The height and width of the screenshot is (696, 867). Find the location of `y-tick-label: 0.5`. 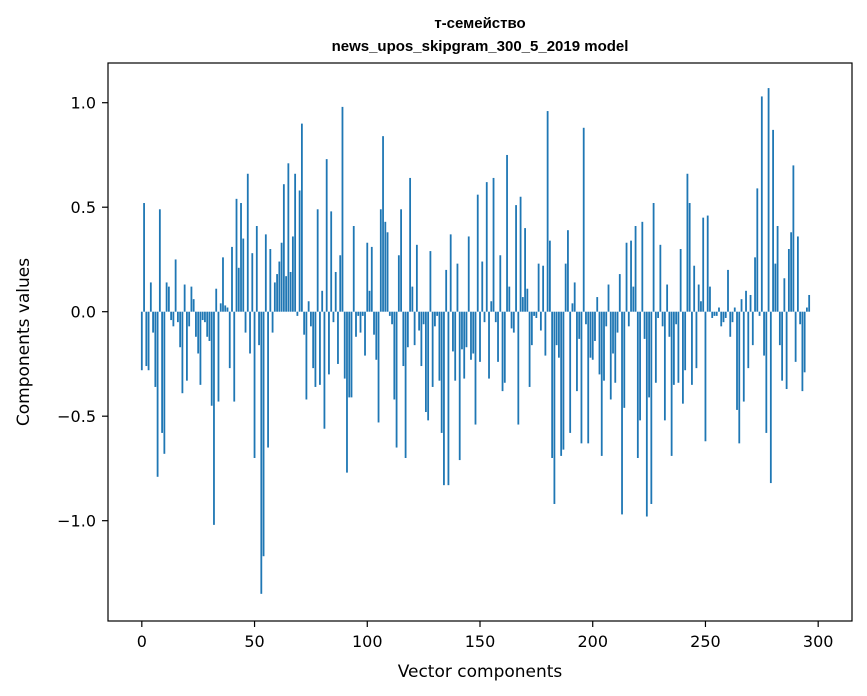

y-tick-label: 0.5 is located at coordinates (83, 207).